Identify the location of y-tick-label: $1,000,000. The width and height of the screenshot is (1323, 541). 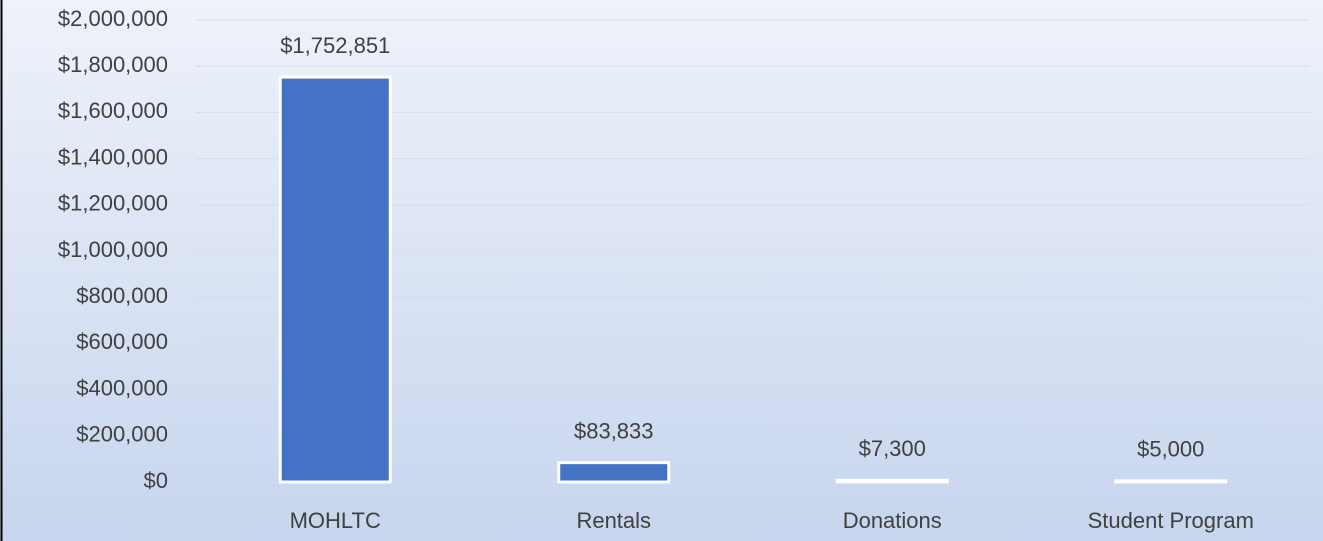
(113, 249).